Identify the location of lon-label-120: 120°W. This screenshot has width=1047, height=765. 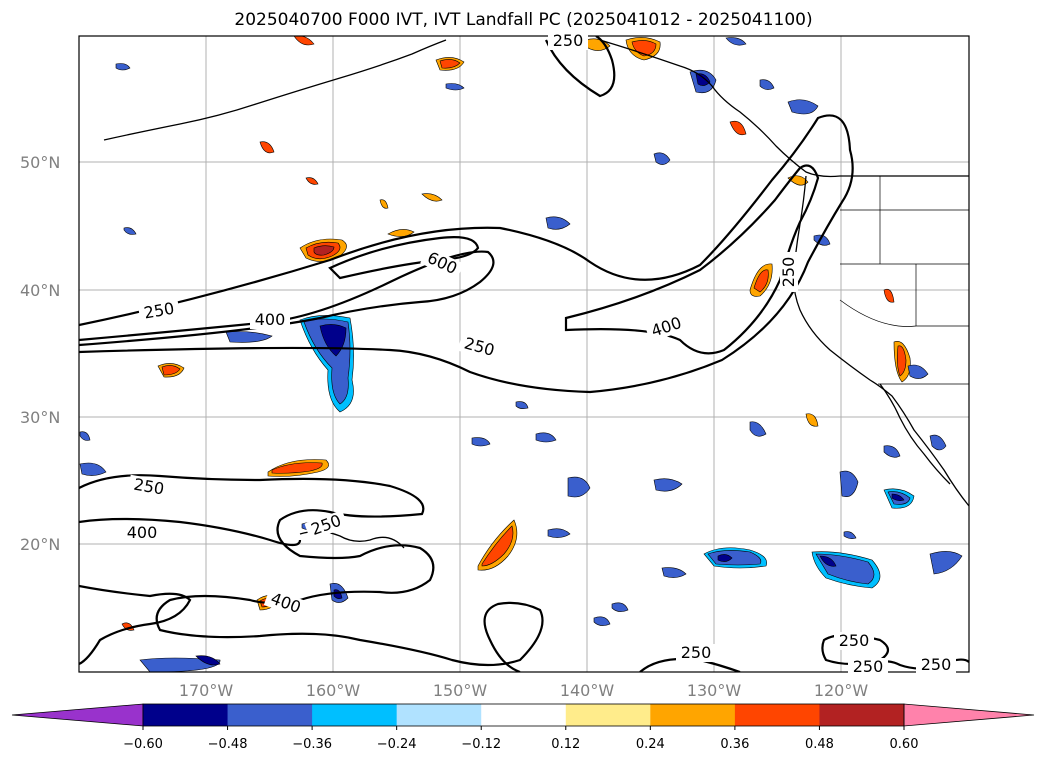
(841, 690).